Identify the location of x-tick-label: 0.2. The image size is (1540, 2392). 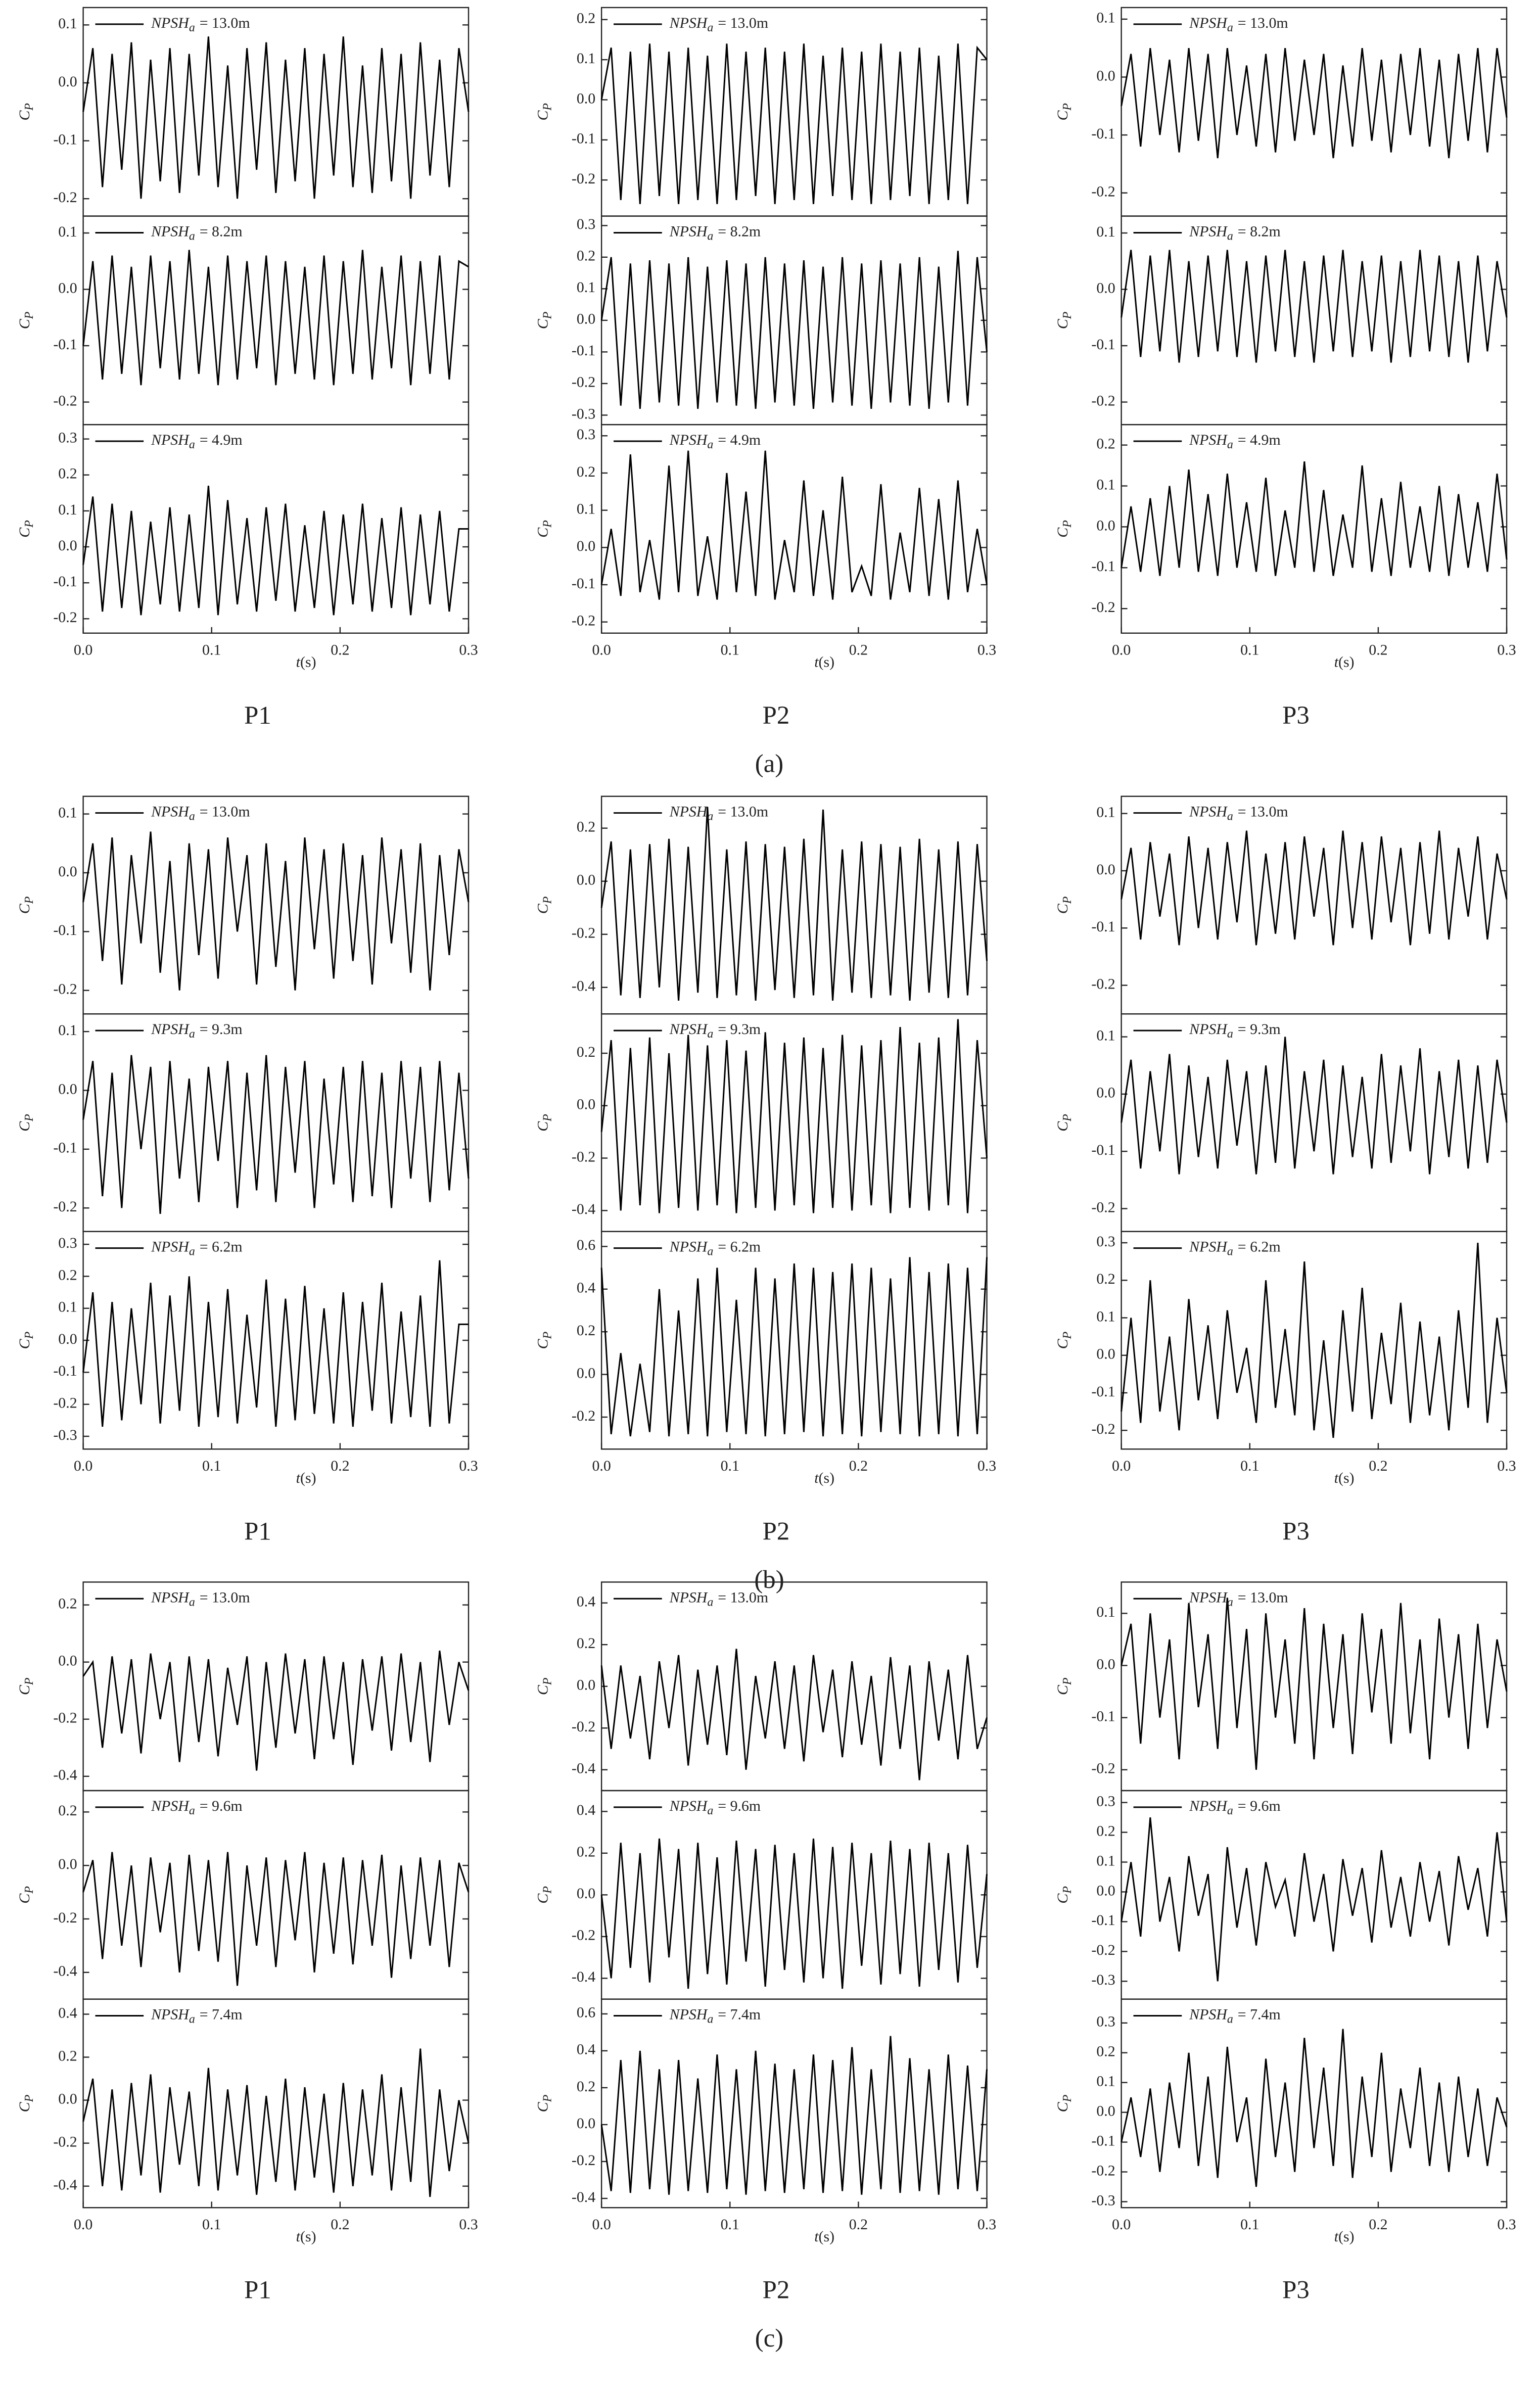
(1378, 2224).